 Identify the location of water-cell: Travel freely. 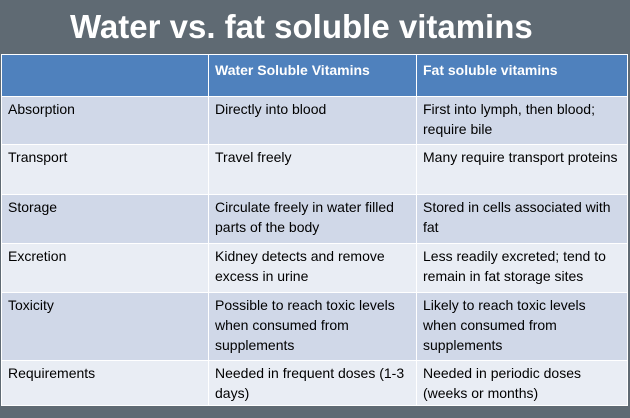
(312, 169).